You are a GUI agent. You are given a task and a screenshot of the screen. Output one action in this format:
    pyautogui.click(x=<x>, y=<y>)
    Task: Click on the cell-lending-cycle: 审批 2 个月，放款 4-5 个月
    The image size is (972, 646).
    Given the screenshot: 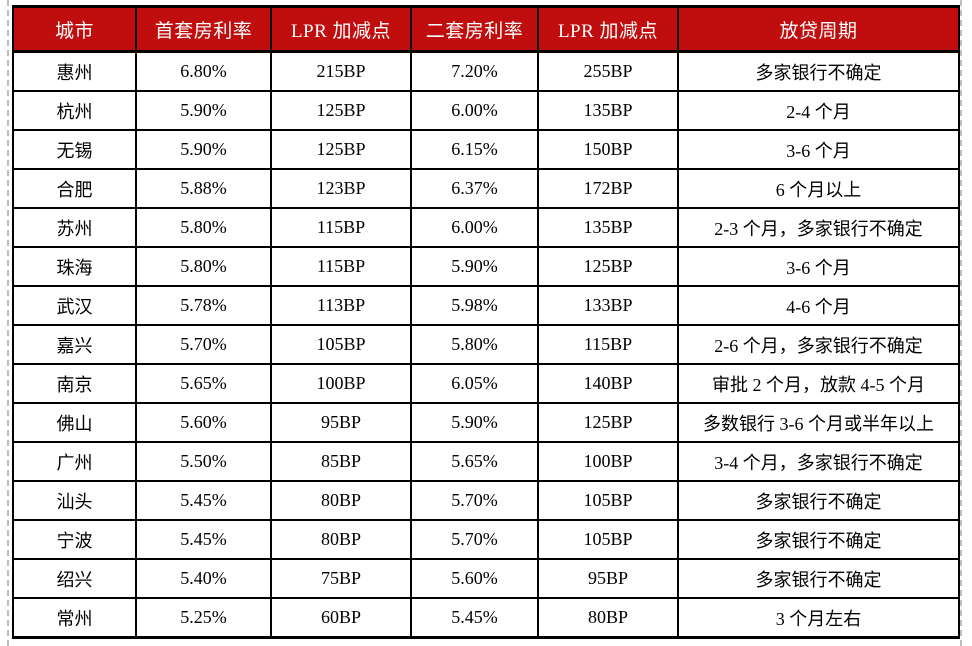 What is the action you would take?
    pyautogui.click(x=818, y=383)
    